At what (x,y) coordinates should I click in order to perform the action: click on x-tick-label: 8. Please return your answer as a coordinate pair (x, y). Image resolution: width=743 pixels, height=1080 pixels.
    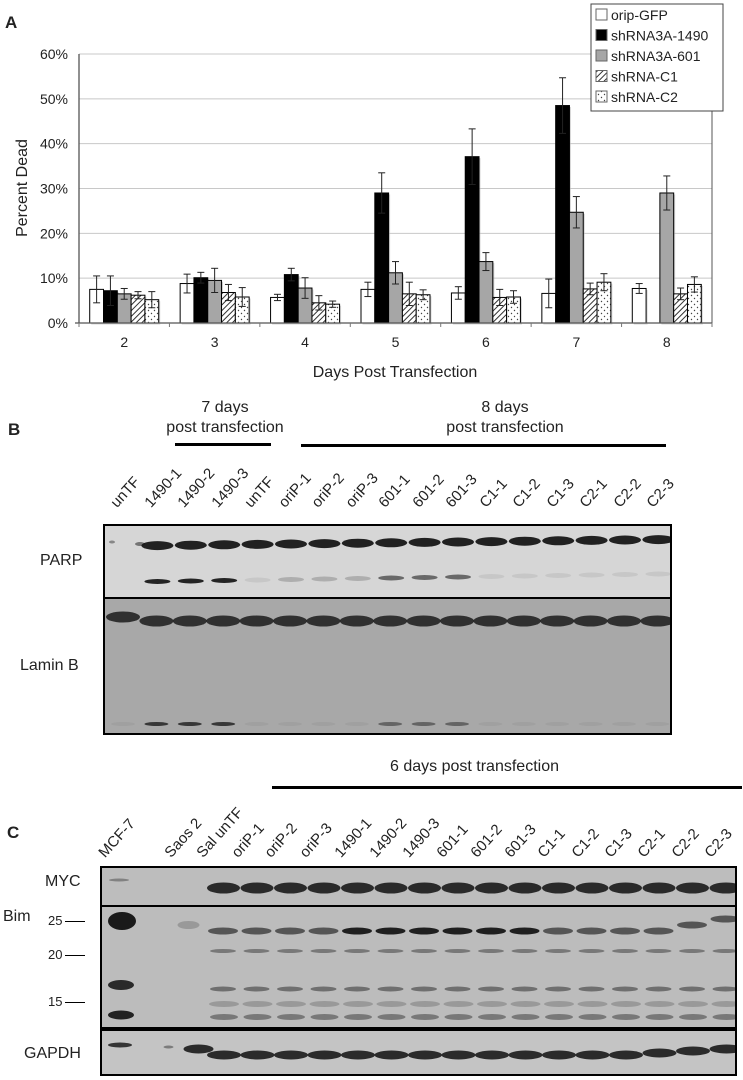
    Looking at the image, I should click on (667, 342).